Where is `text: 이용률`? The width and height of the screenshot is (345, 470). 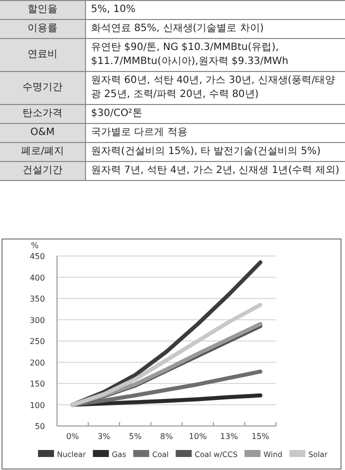
text: 이용률 is located at coordinates (43, 29).